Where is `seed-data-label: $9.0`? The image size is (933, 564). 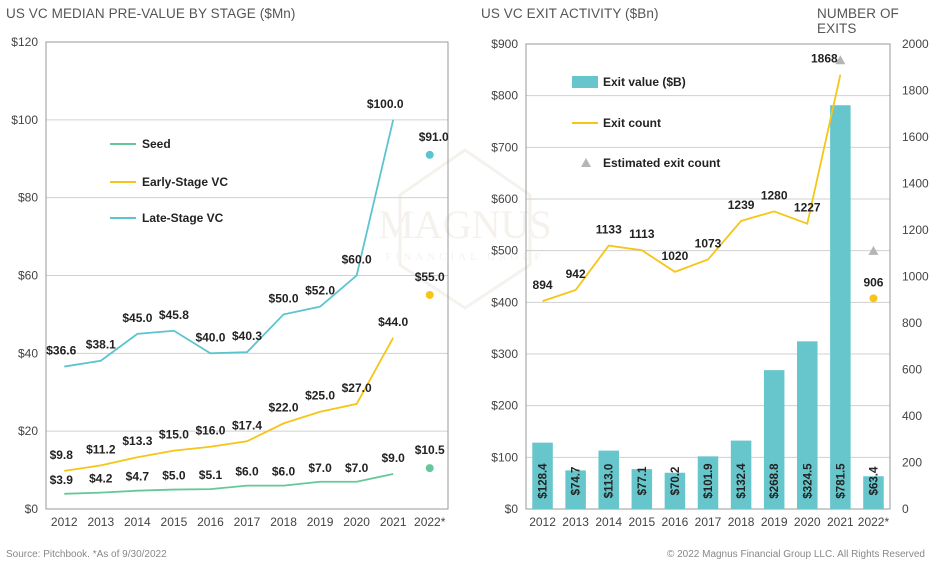 seed-data-label: $9.0 is located at coordinates (394, 458).